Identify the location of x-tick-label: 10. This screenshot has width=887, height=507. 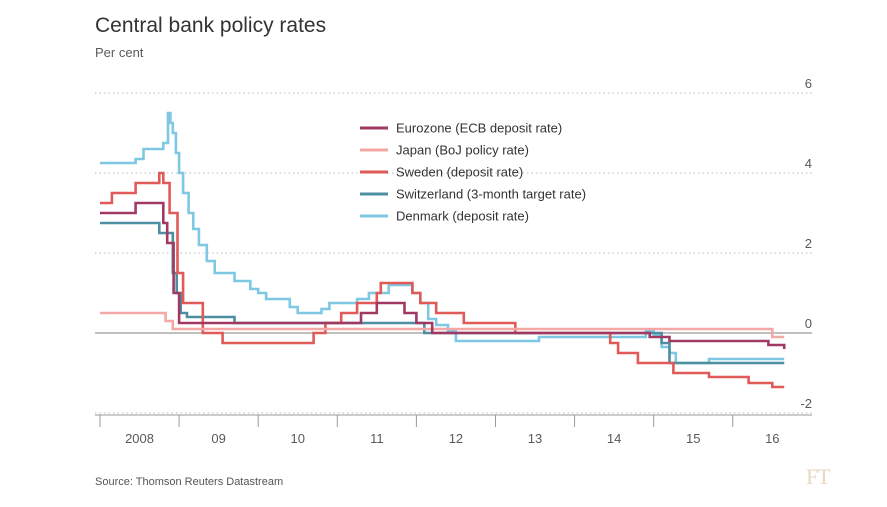
(298, 438).